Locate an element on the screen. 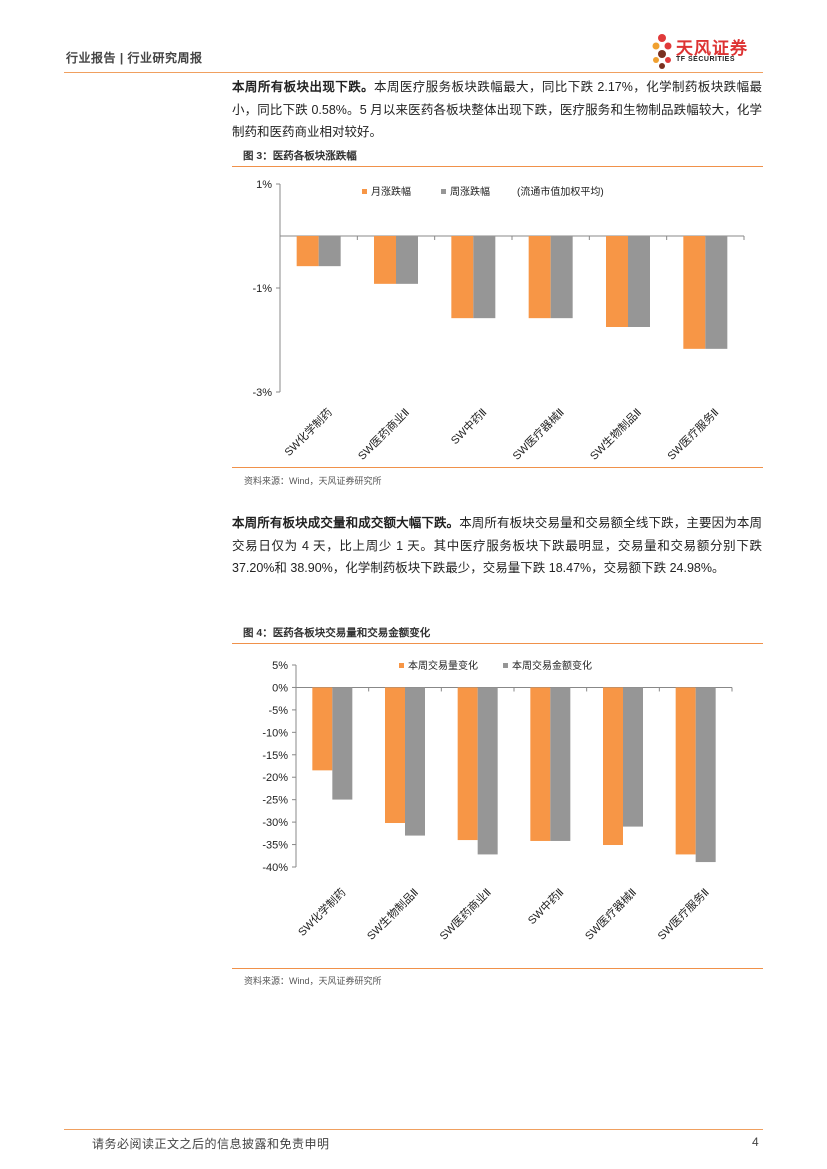 This screenshot has height=1169, width=827. y-tick-label: 5% is located at coordinates (280, 666).